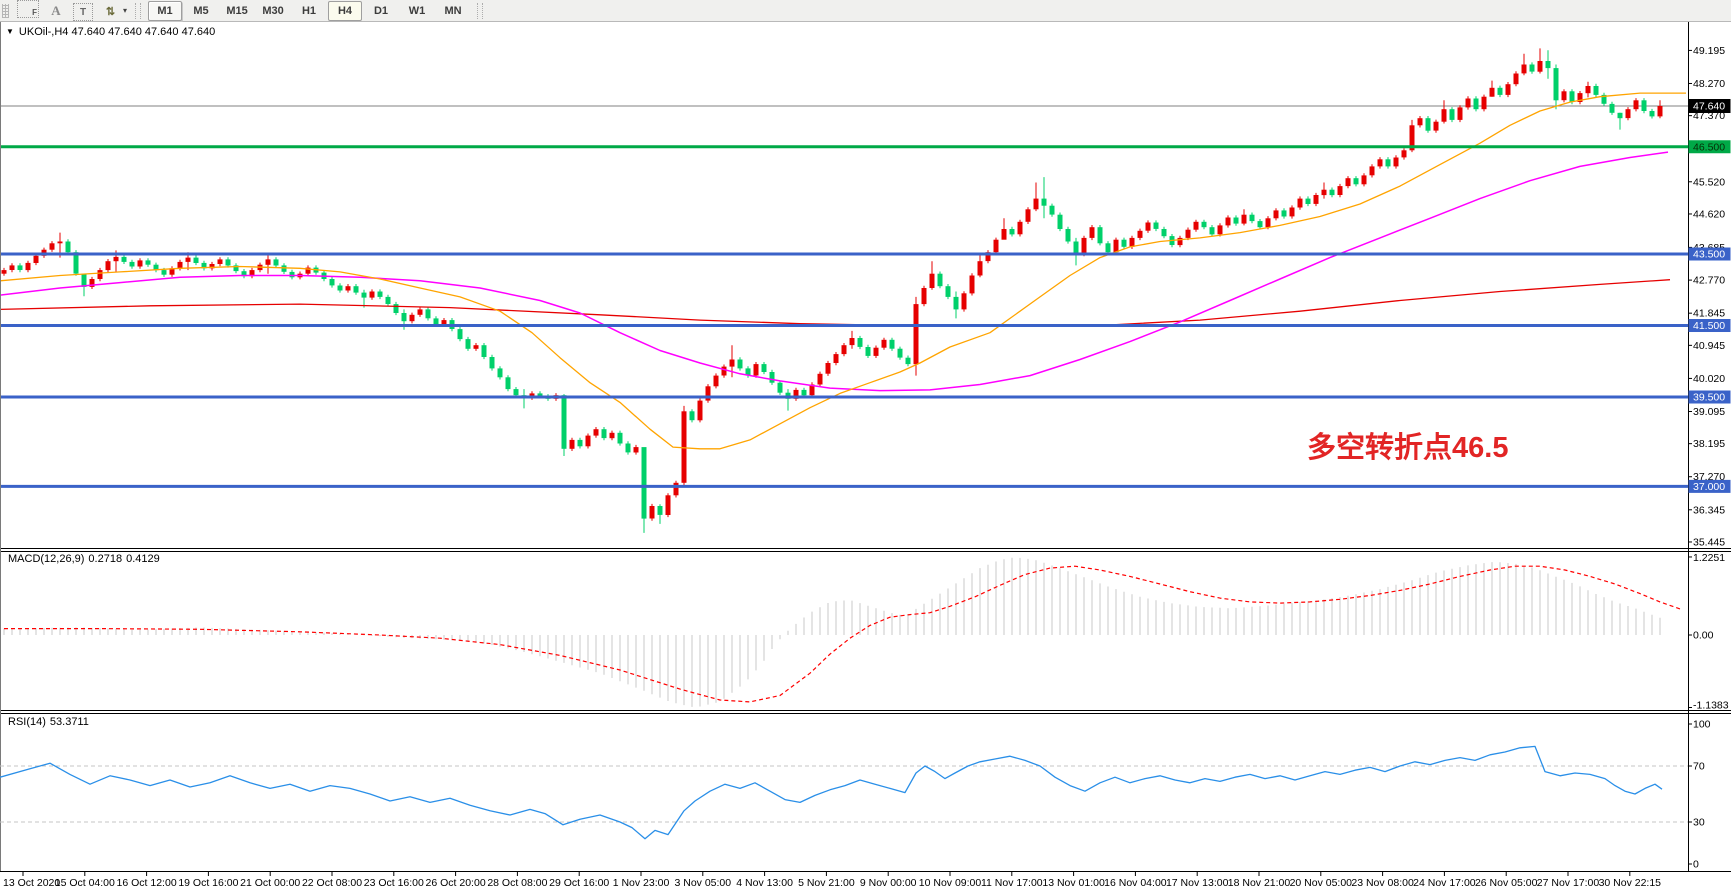 Image resolution: width=1731 pixels, height=895 pixels. I want to click on tf-button-m30: M30, so click(273, 10).